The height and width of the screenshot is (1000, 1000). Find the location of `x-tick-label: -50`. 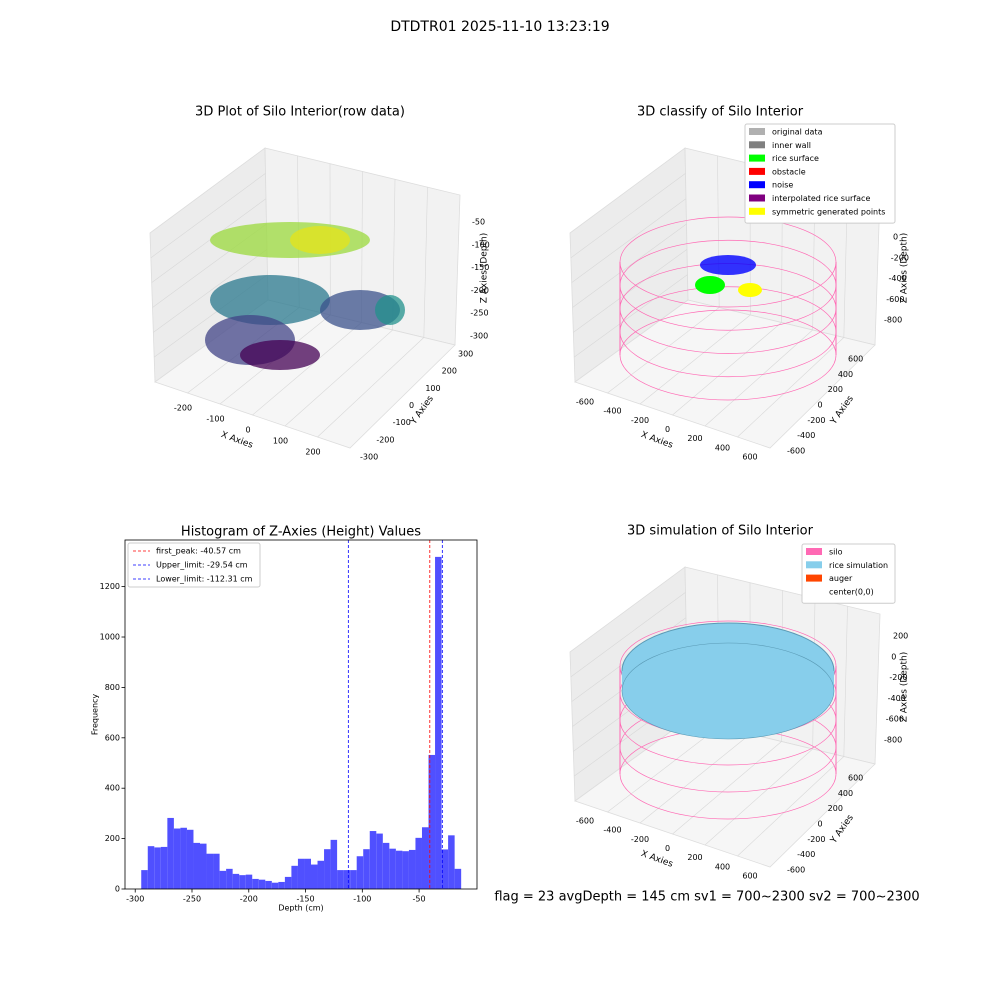

x-tick-label: -50 is located at coordinates (419, 899).